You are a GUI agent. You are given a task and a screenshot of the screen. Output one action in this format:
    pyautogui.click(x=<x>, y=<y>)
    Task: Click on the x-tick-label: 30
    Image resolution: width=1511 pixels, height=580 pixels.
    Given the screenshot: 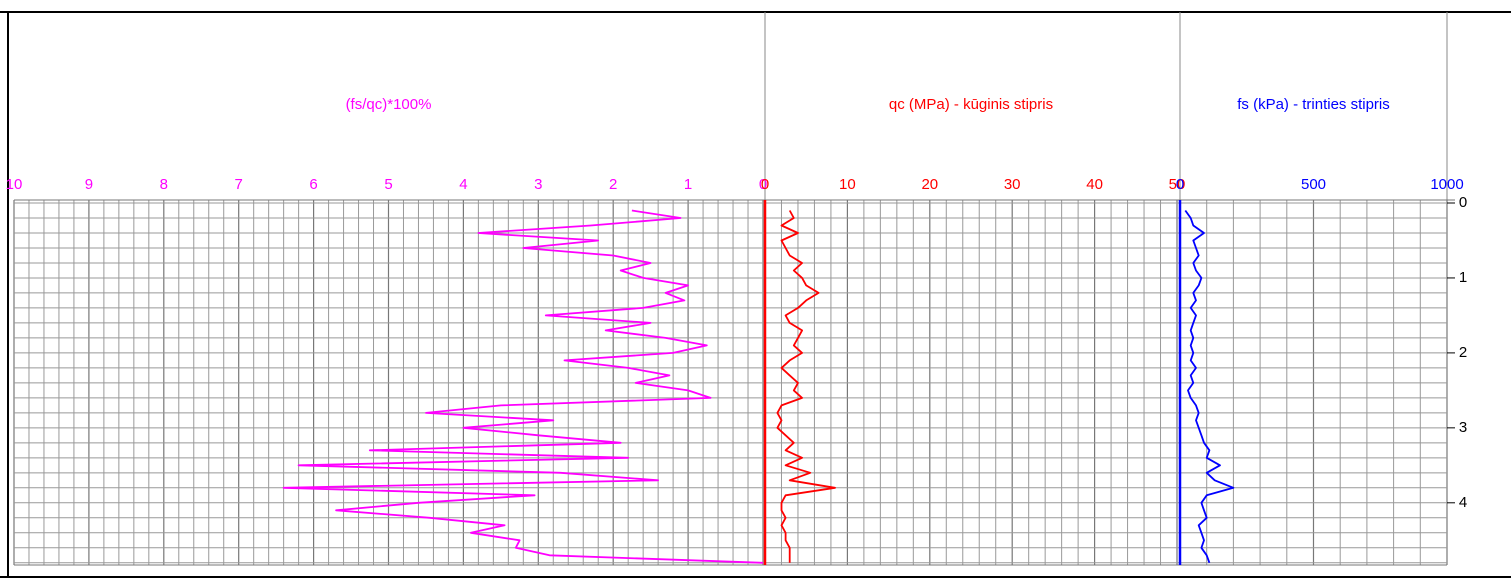 What is the action you would take?
    pyautogui.click(x=1012, y=184)
    